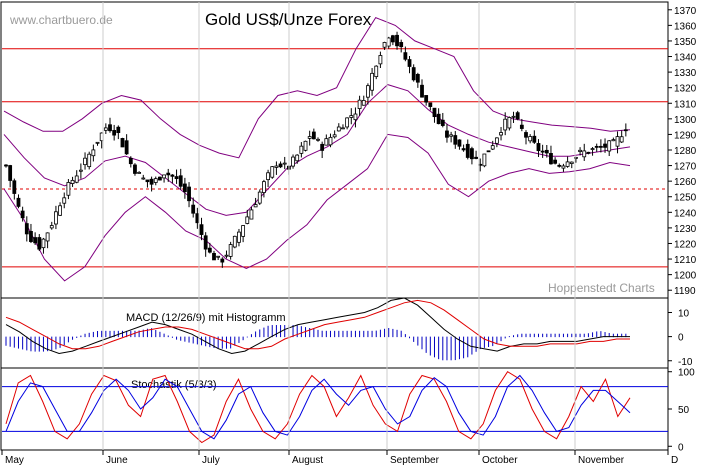 The image size is (723, 466). I want to click on price-tick-label: 1370, so click(685, 11).